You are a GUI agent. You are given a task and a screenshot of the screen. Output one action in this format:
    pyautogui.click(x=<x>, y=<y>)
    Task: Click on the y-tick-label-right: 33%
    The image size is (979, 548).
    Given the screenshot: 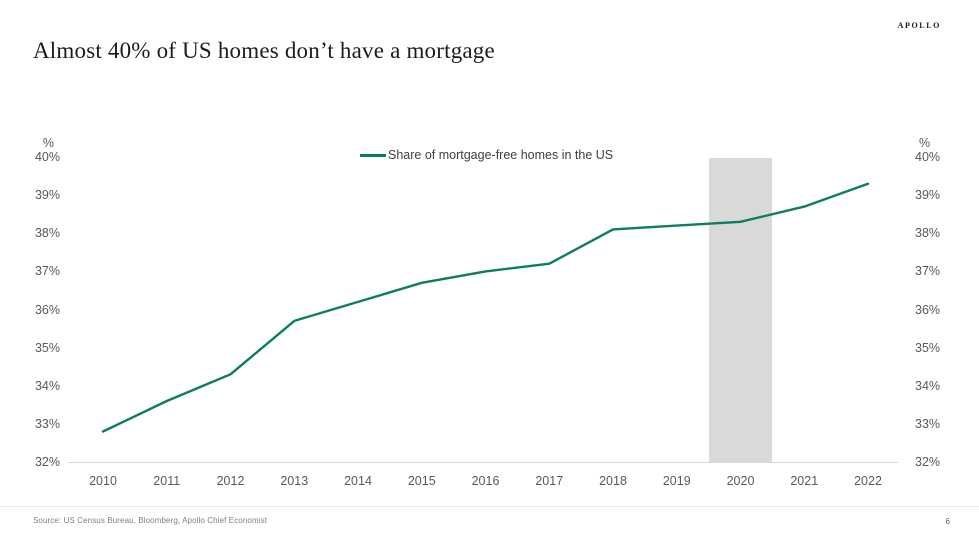 What is the action you would take?
    pyautogui.click(x=928, y=423)
    